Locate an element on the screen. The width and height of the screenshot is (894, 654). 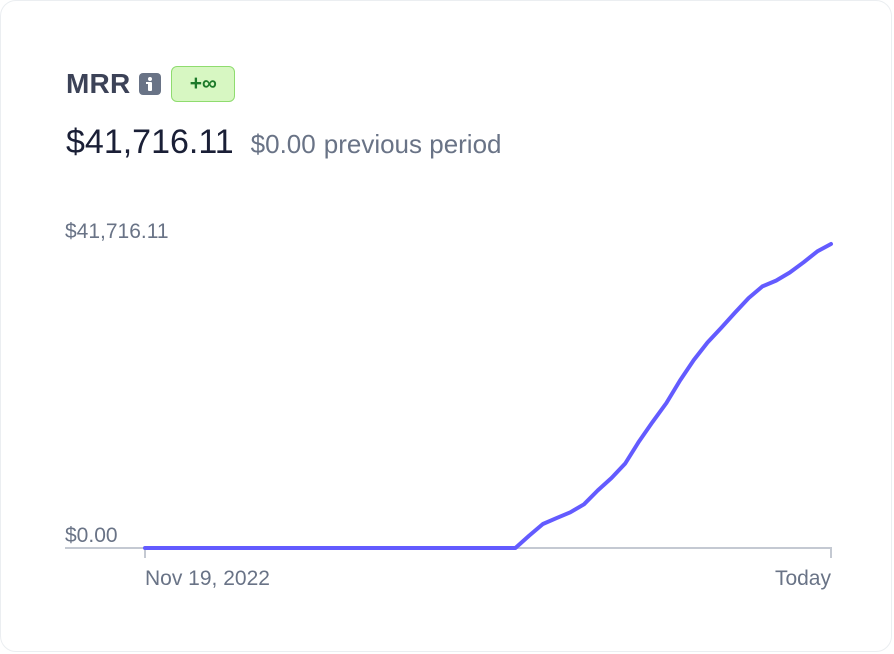
current-value: $41,716.11 is located at coordinates (150, 142).